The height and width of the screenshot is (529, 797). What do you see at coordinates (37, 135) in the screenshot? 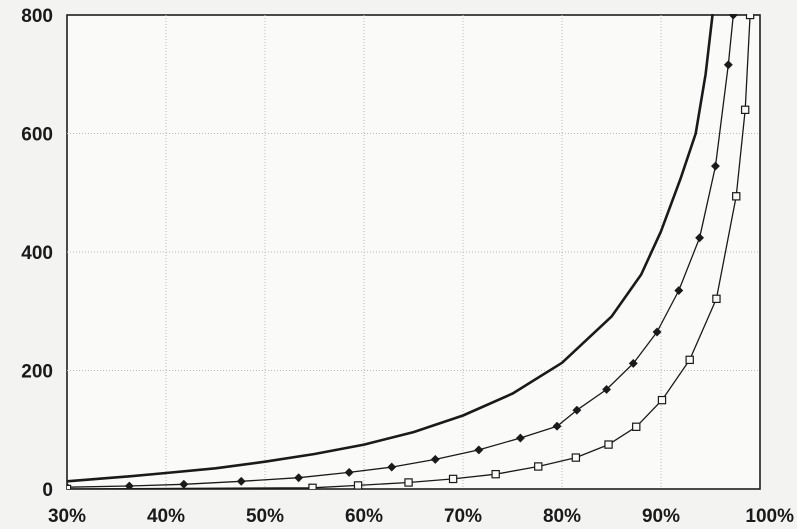
I see `y-tick-label: 600` at bounding box center [37, 135].